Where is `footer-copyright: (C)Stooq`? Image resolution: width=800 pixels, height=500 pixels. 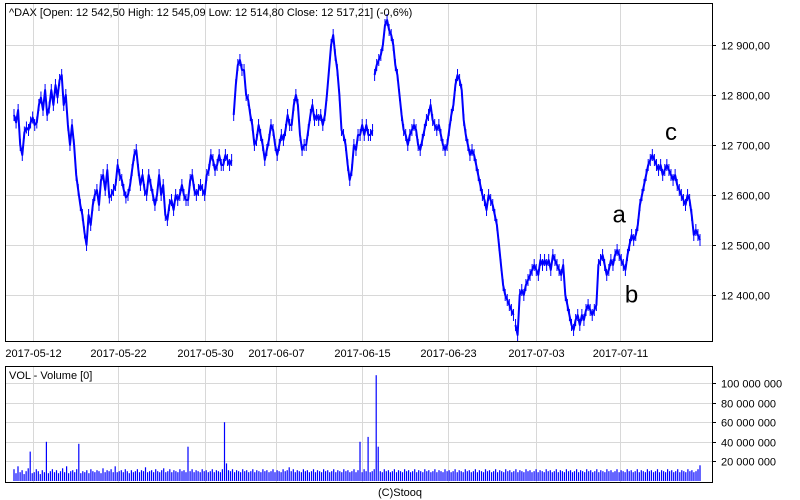
footer-copyright: (C)Stooq is located at coordinates (400, 493).